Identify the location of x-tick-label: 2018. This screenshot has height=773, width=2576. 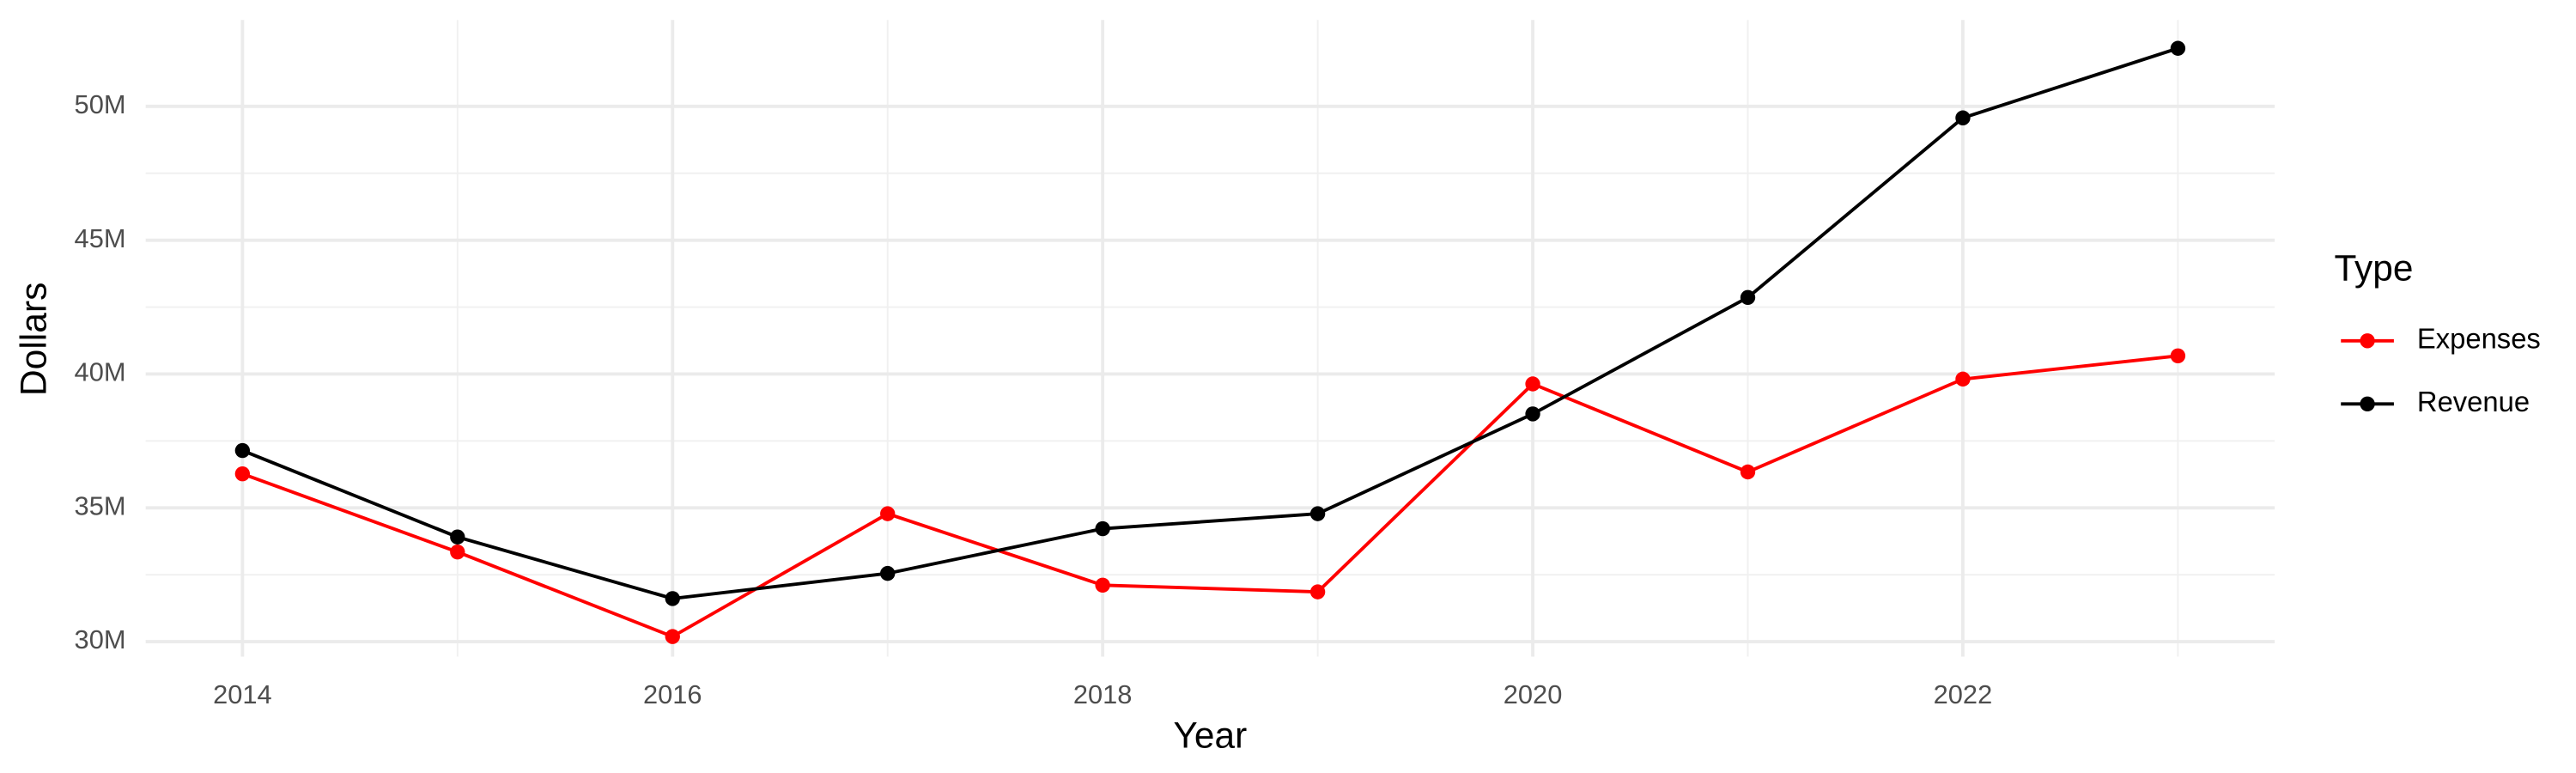
(1103, 694).